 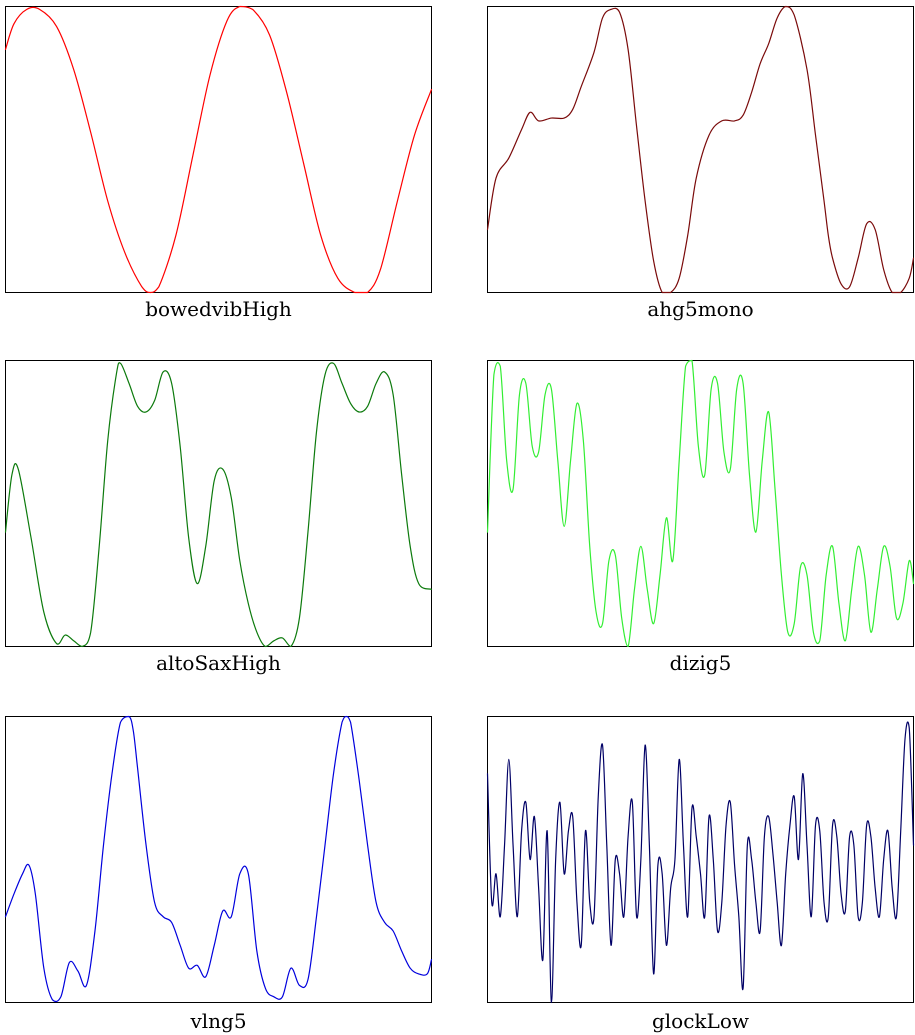 I want to click on panel-ahg5mono: ahg5mono, so click(x=700, y=163).